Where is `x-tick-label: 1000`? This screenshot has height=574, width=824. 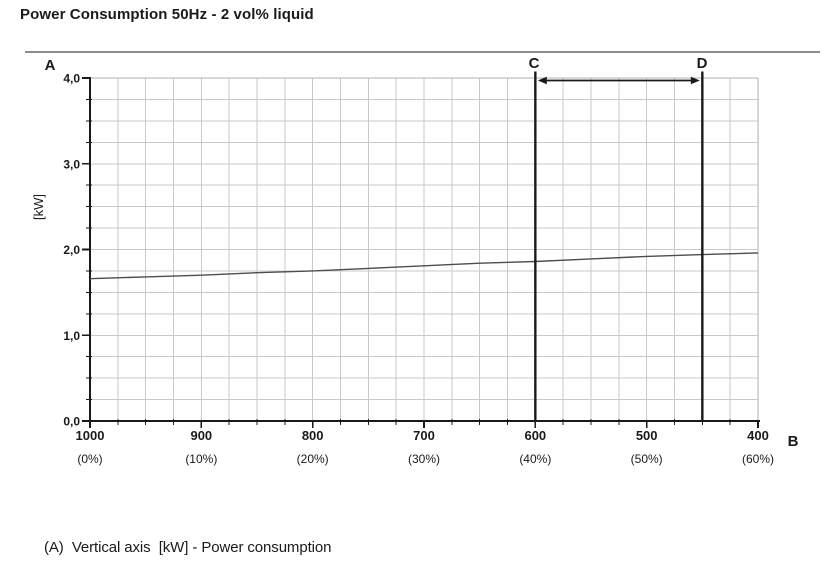 x-tick-label: 1000 is located at coordinates (90, 435).